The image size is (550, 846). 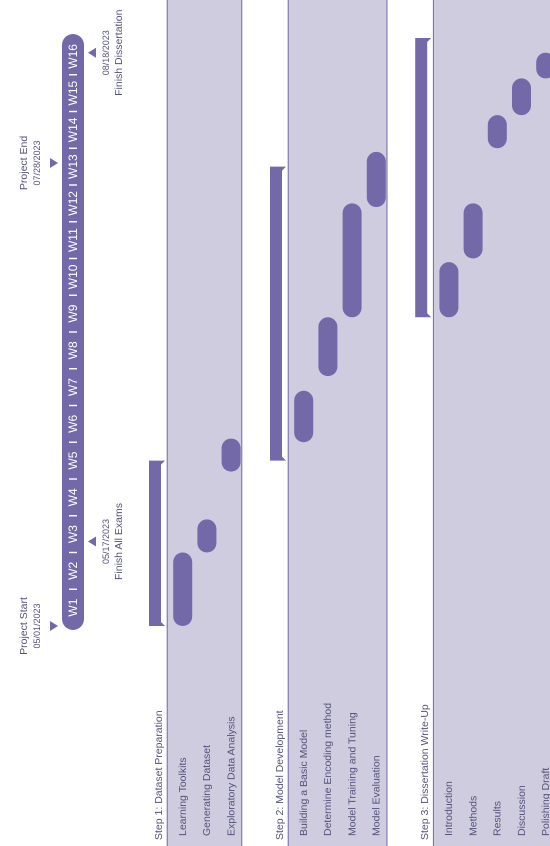 What do you see at coordinates (106, 541) in the screenshot?
I see `milestone-date: 05/17/2023` at bounding box center [106, 541].